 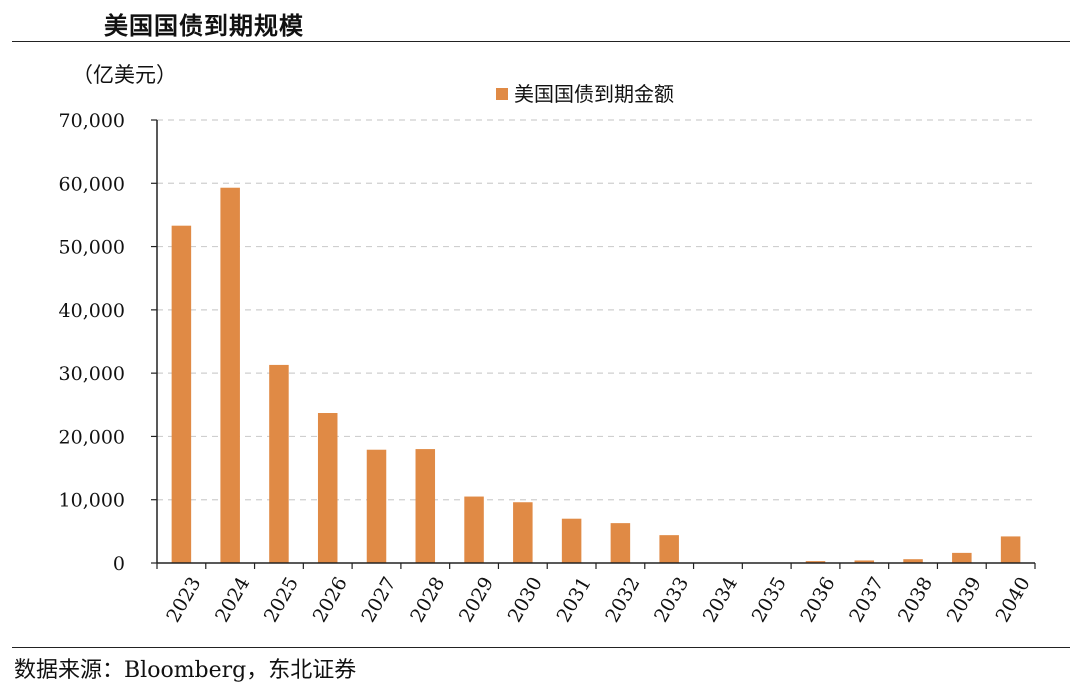 I want to click on legend: 美国国债到期金额, so click(x=585, y=94).